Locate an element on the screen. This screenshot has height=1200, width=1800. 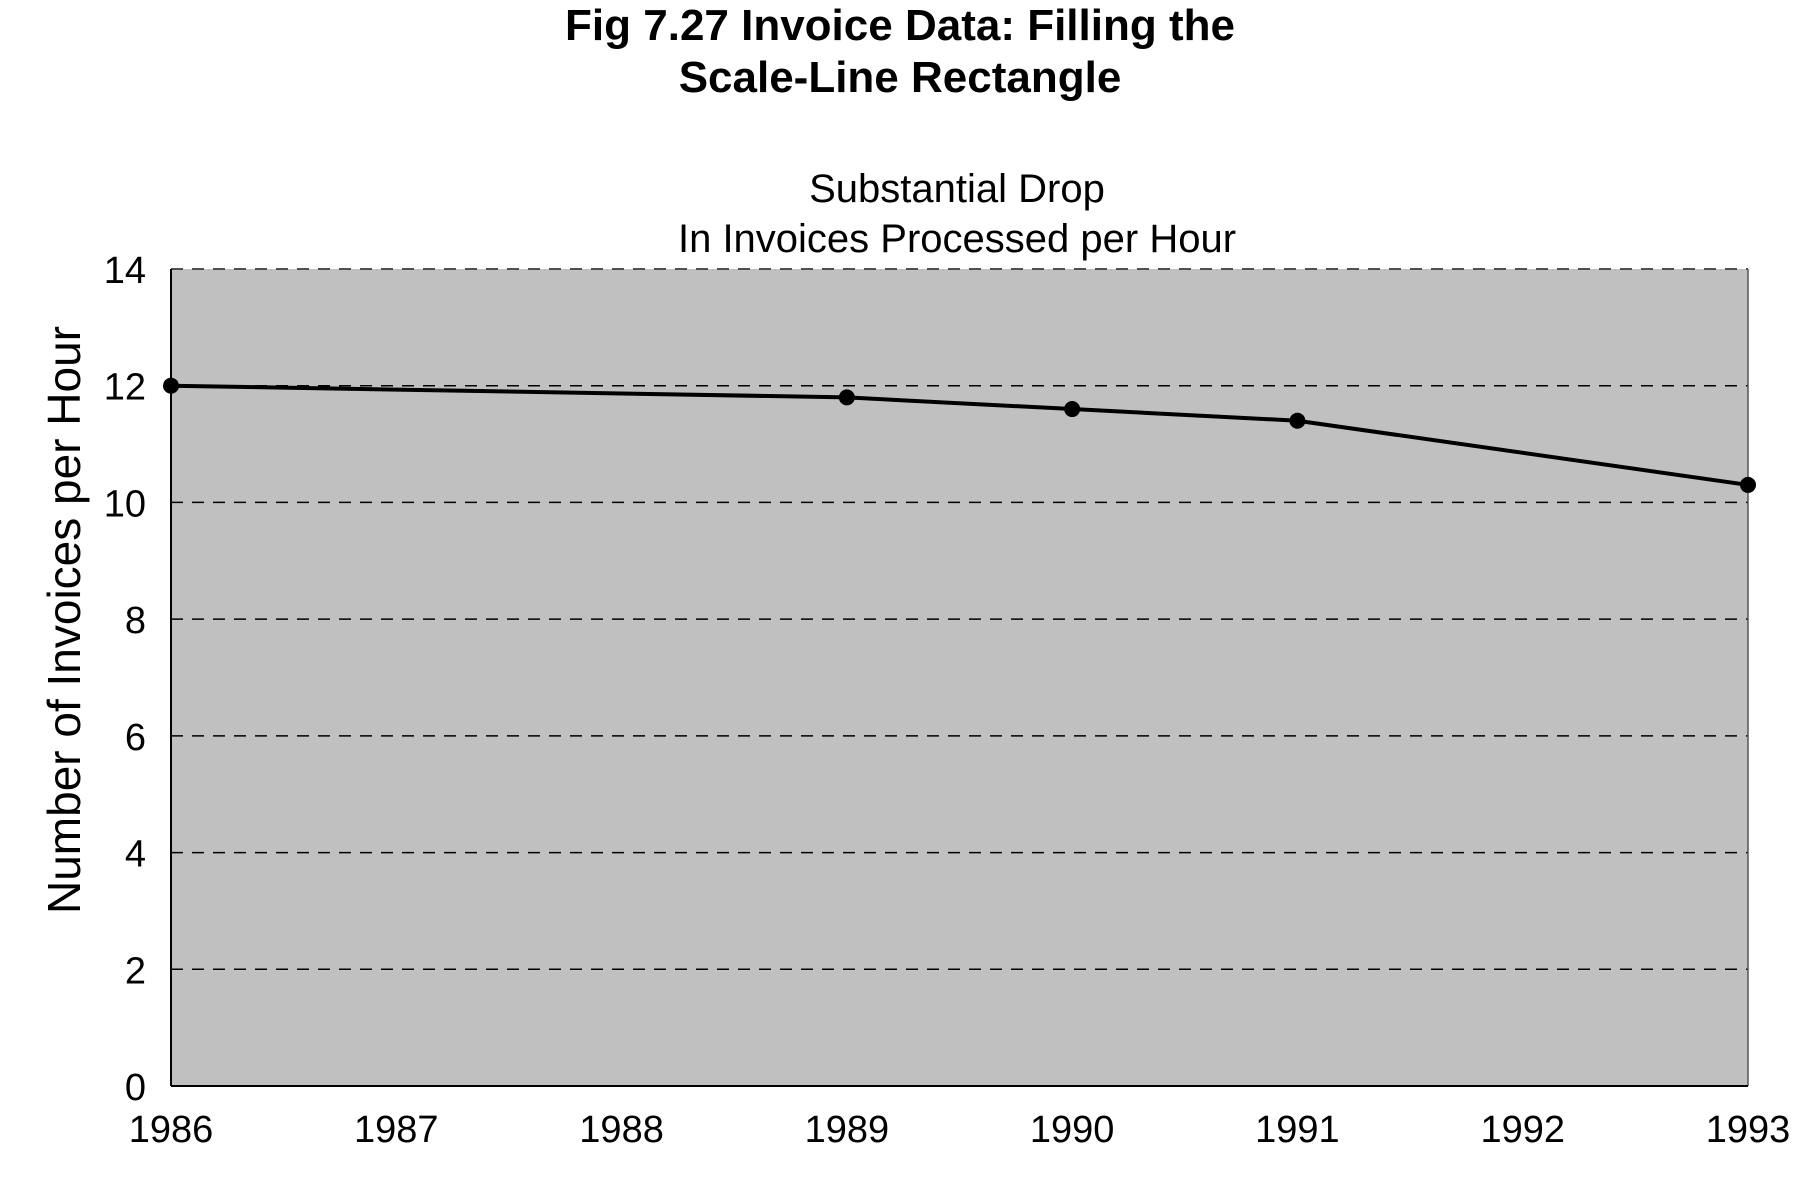
data-point-1990 is located at coordinates (1072, 409).